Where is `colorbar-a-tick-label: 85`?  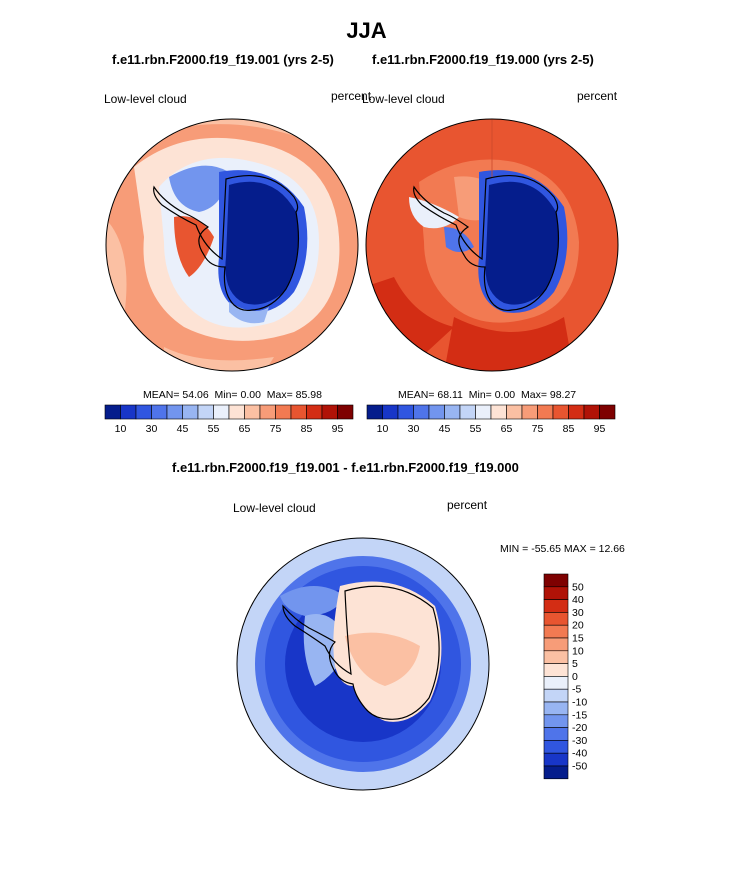 colorbar-a-tick-label: 85 is located at coordinates (307, 429).